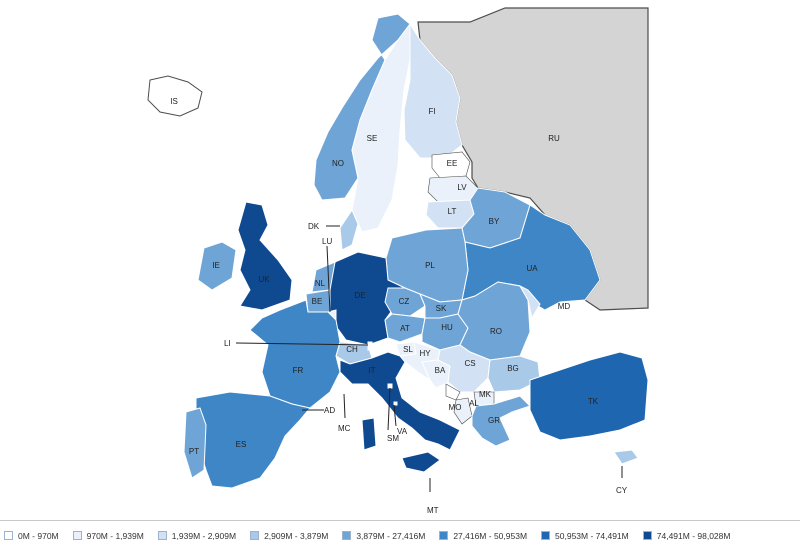 Image resolution: width=800 pixels, height=550 pixels. What do you see at coordinates (405, 328) in the screenshot?
I see `country-label-AT: AT` at bounding box center [405, 328].